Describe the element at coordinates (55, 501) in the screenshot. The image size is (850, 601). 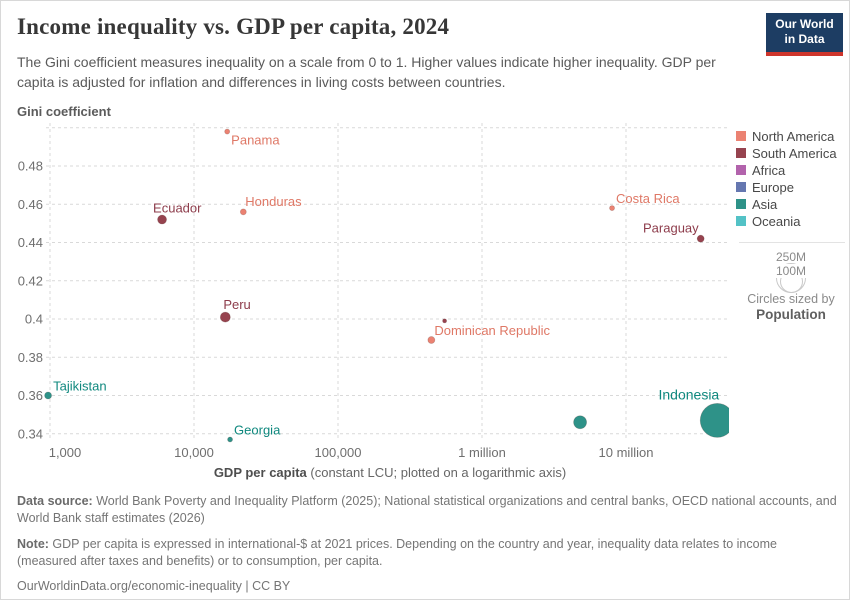
I see `data-source-label: Data source:` at that location.